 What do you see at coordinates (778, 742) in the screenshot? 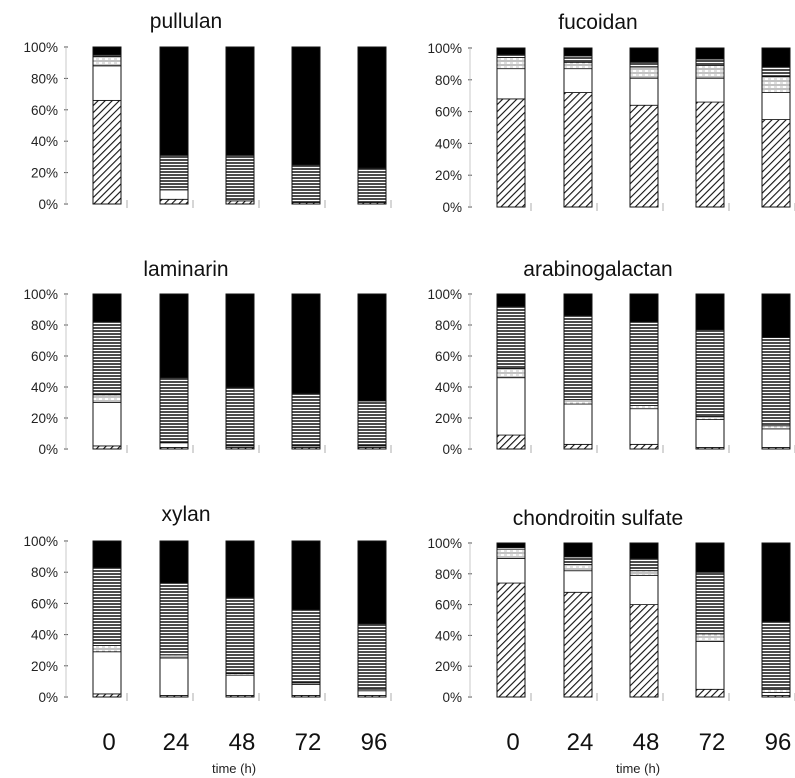
I see `x-tick-label: 96` at bounding box center [778, 742].